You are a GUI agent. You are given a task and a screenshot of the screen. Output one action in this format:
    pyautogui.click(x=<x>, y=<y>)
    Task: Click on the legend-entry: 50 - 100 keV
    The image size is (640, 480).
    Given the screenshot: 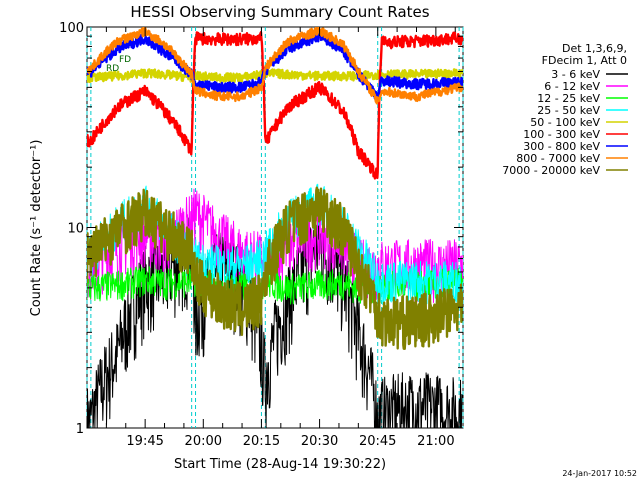 What is the action you would take?
    pyautogui.click(x=565, y=122)
    